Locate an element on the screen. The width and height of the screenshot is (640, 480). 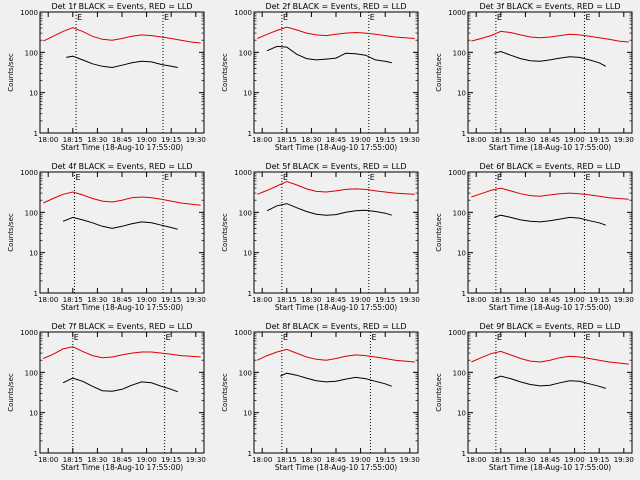
panel-title: Det 8f BLACK = Events, RED = LLD is located at coordinates (335, 326).